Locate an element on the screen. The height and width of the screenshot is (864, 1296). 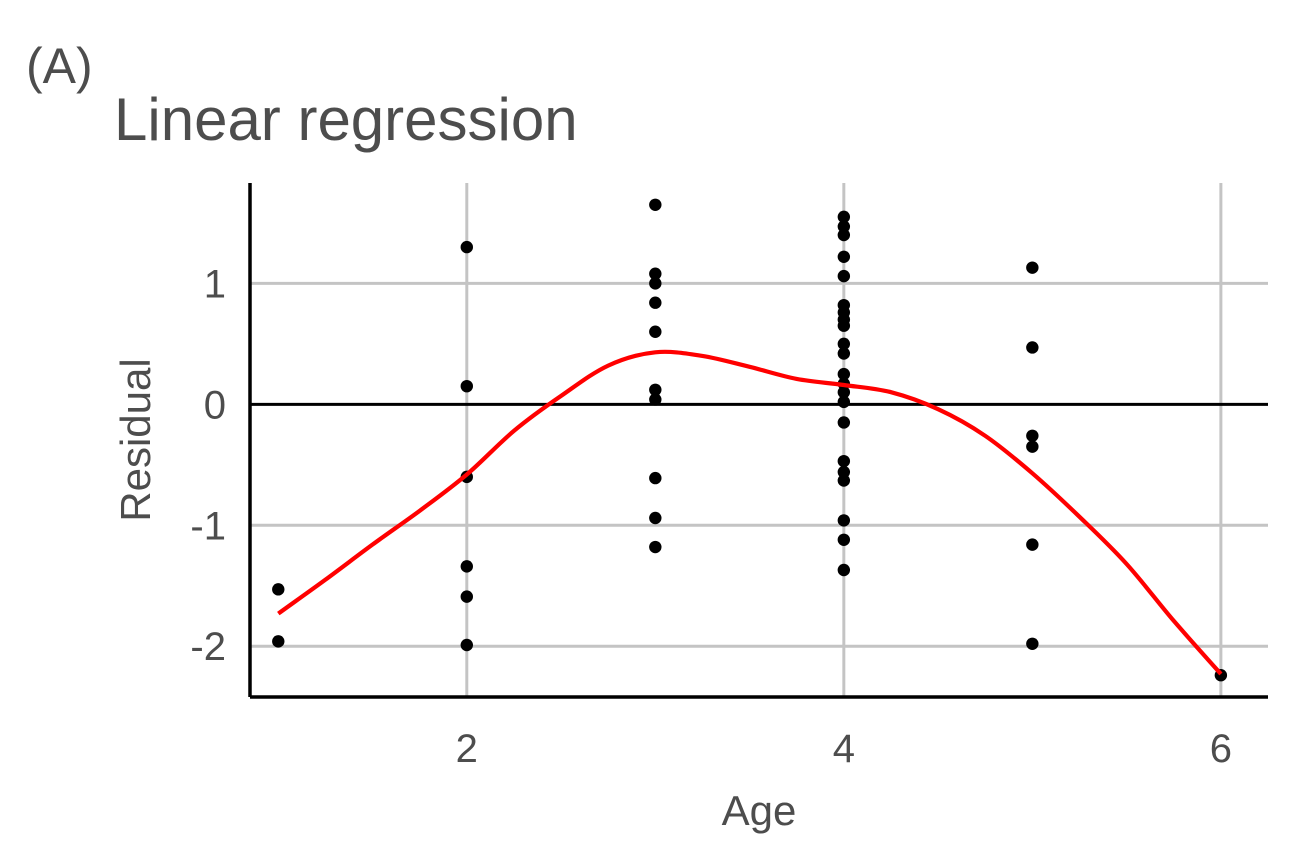
chart-title: Linear regression is located at coordinates (346, 119).